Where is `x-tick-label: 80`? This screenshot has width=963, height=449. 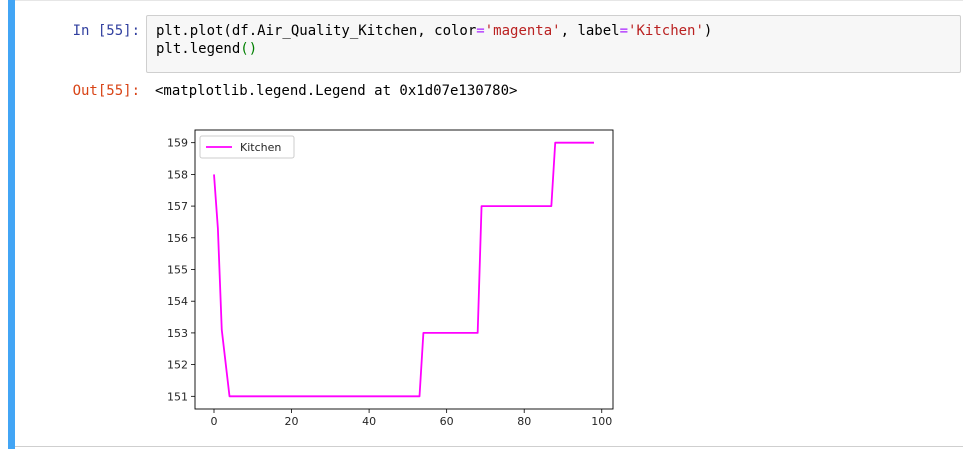
x-tick-label: 80 is located at coordinates (524, 420).